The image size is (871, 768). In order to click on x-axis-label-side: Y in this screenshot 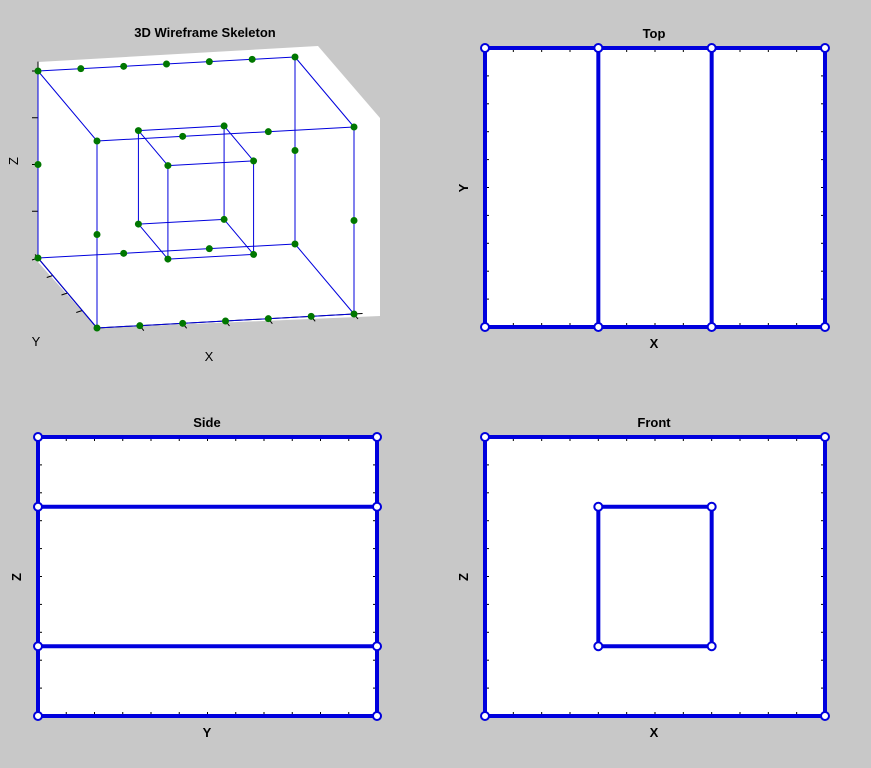, I will do `click(207, 732)`.